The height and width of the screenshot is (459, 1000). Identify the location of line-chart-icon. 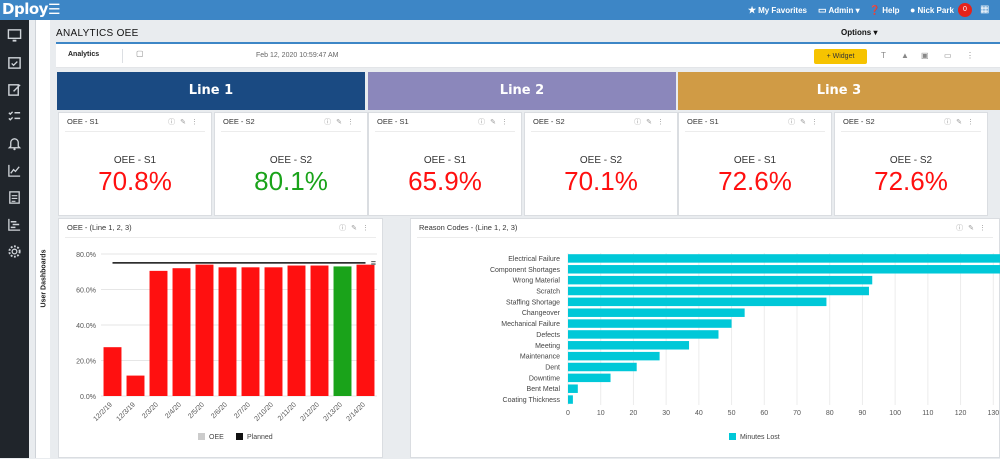
(14, 171).